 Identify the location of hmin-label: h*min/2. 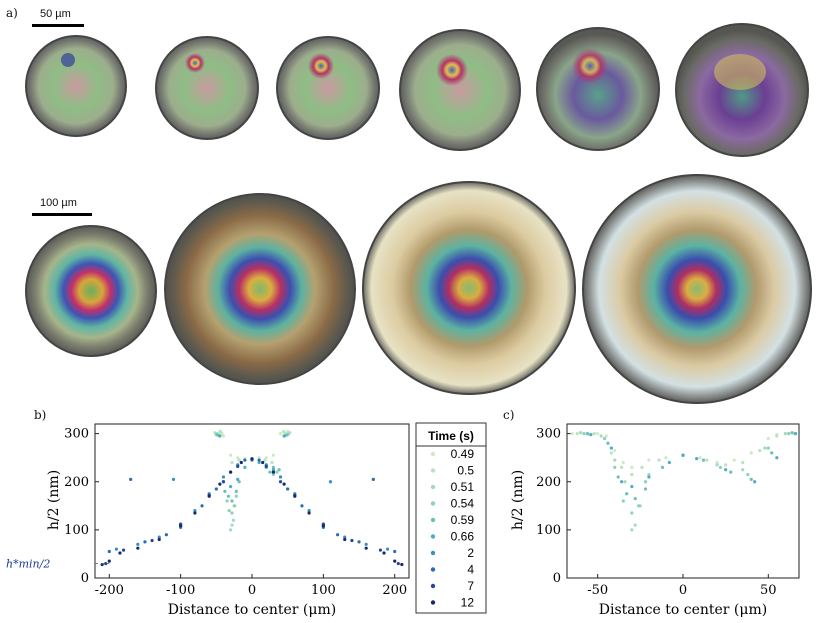
(28, 564).